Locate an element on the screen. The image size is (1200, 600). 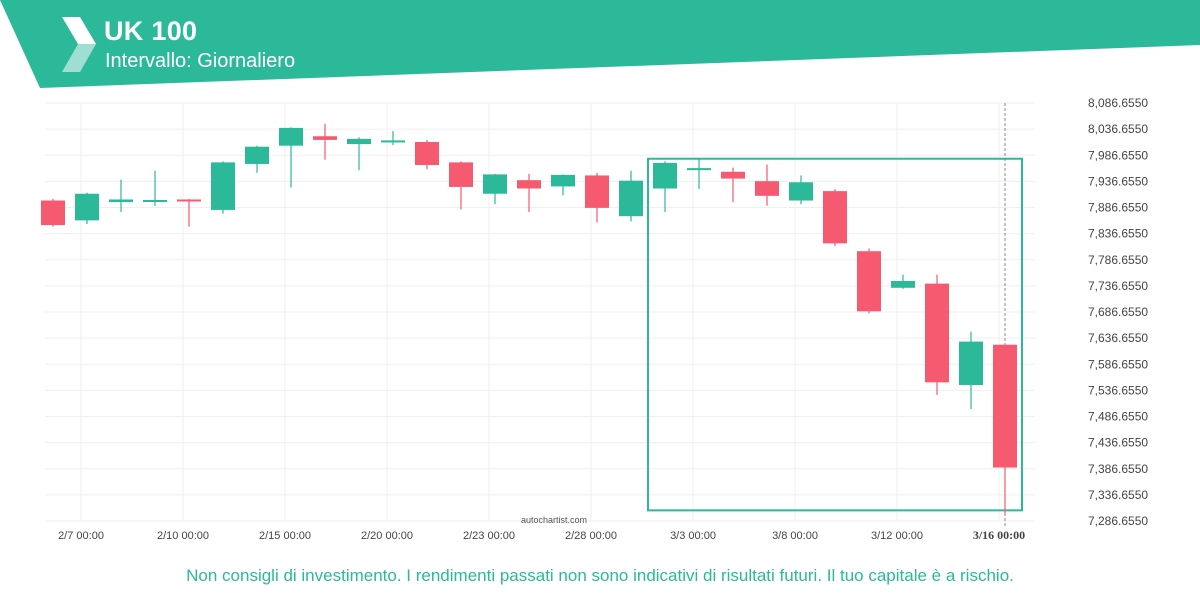
y-tick-label: 7,636.6550 is located at coordinates (1118, 338).